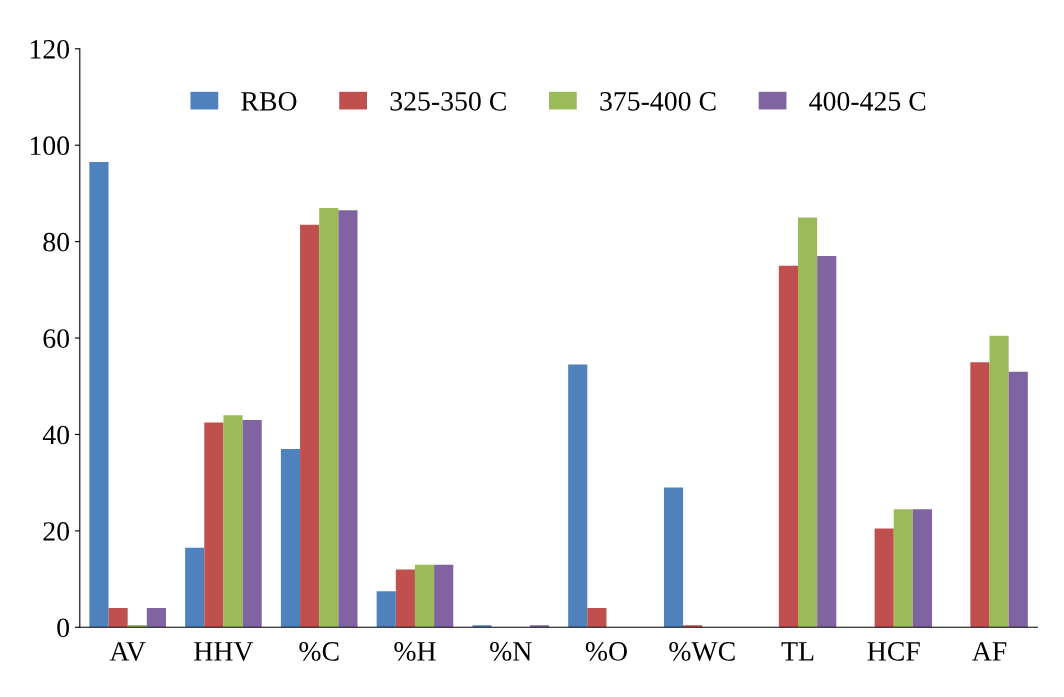 The width and height of the screenshot is (1064, 697). What do you see at coordinates (224, 651) in the screenshot?
I see `x-tick-label: HHV` at bounding box center [224, 651].